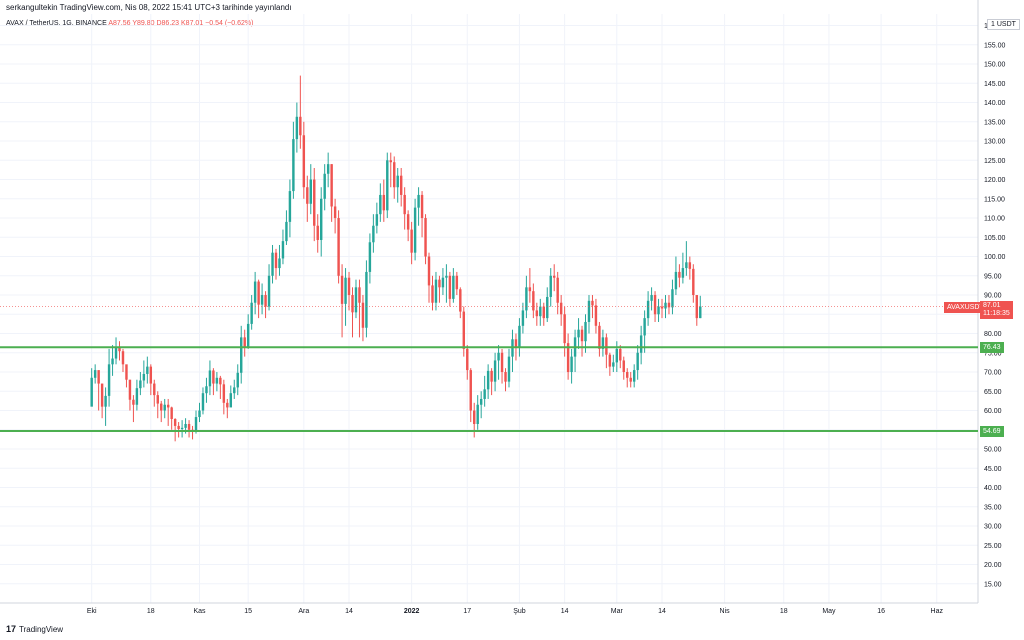  What do you see at coordinates (994, 199) in the screenshot?
I see `y-tick-label: 115.00` at bounding box center [994, 199].